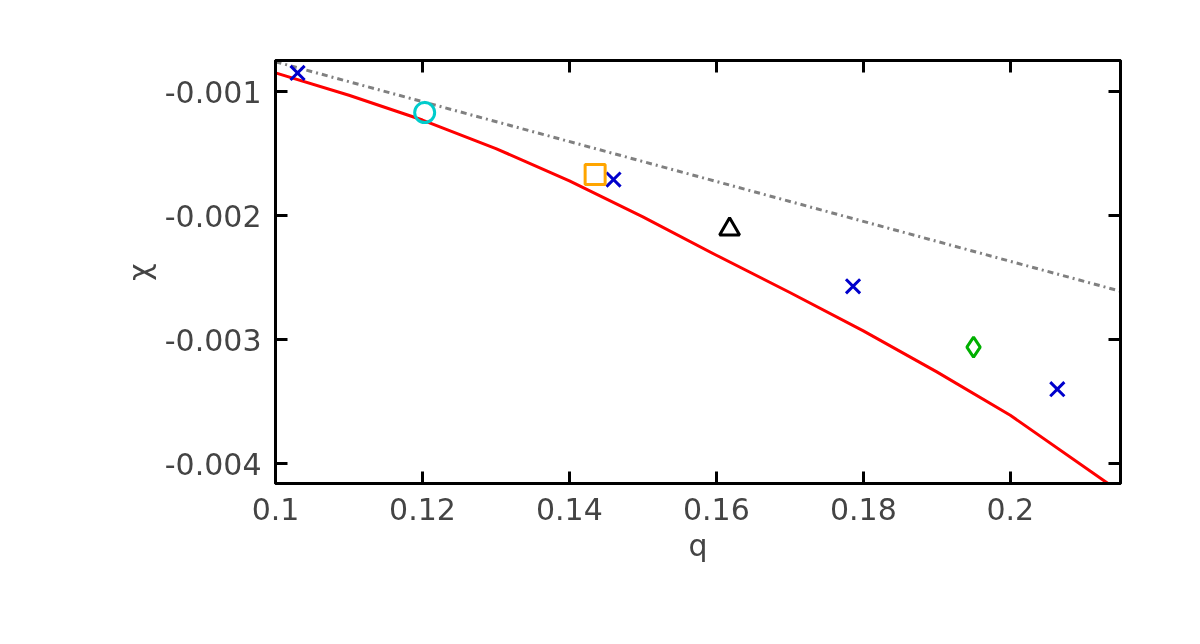 The image size is (1200, 644). What do you see at coordinates (275, 509) in the screenshot?
I see `x-tick-label: 0.1` at bounding box center [275, 509].